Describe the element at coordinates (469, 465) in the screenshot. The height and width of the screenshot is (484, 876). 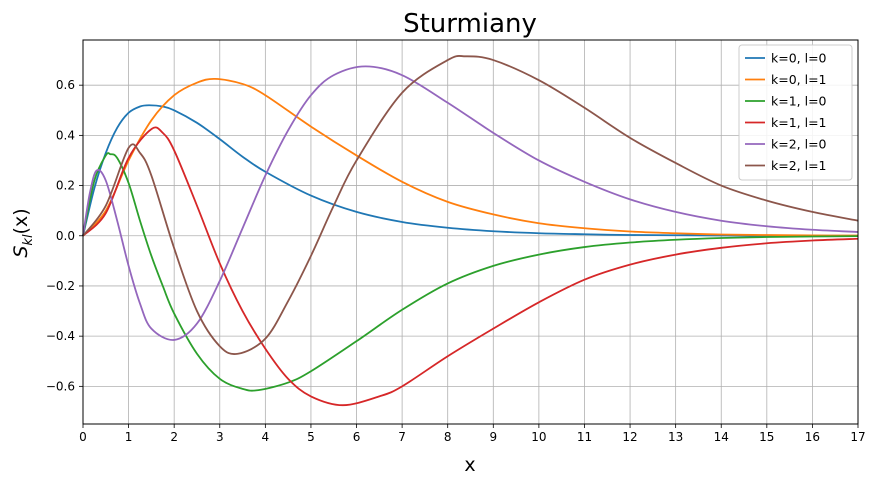
I see `x-axis-label: x` at that location.